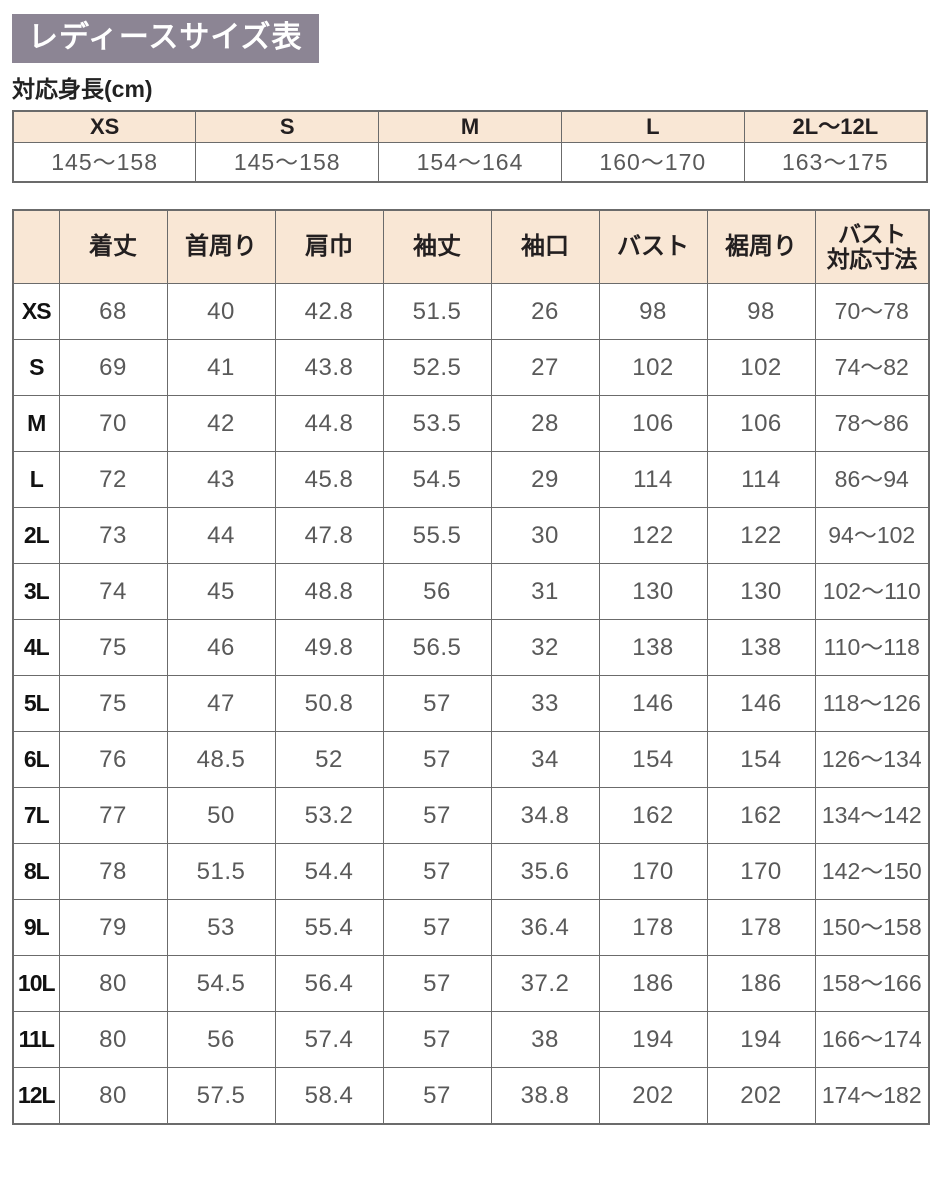  What do you see at coordinates (653, 815) in the screenshot?
I see `measurement-cell: 162` at bounding box center [653, 815].